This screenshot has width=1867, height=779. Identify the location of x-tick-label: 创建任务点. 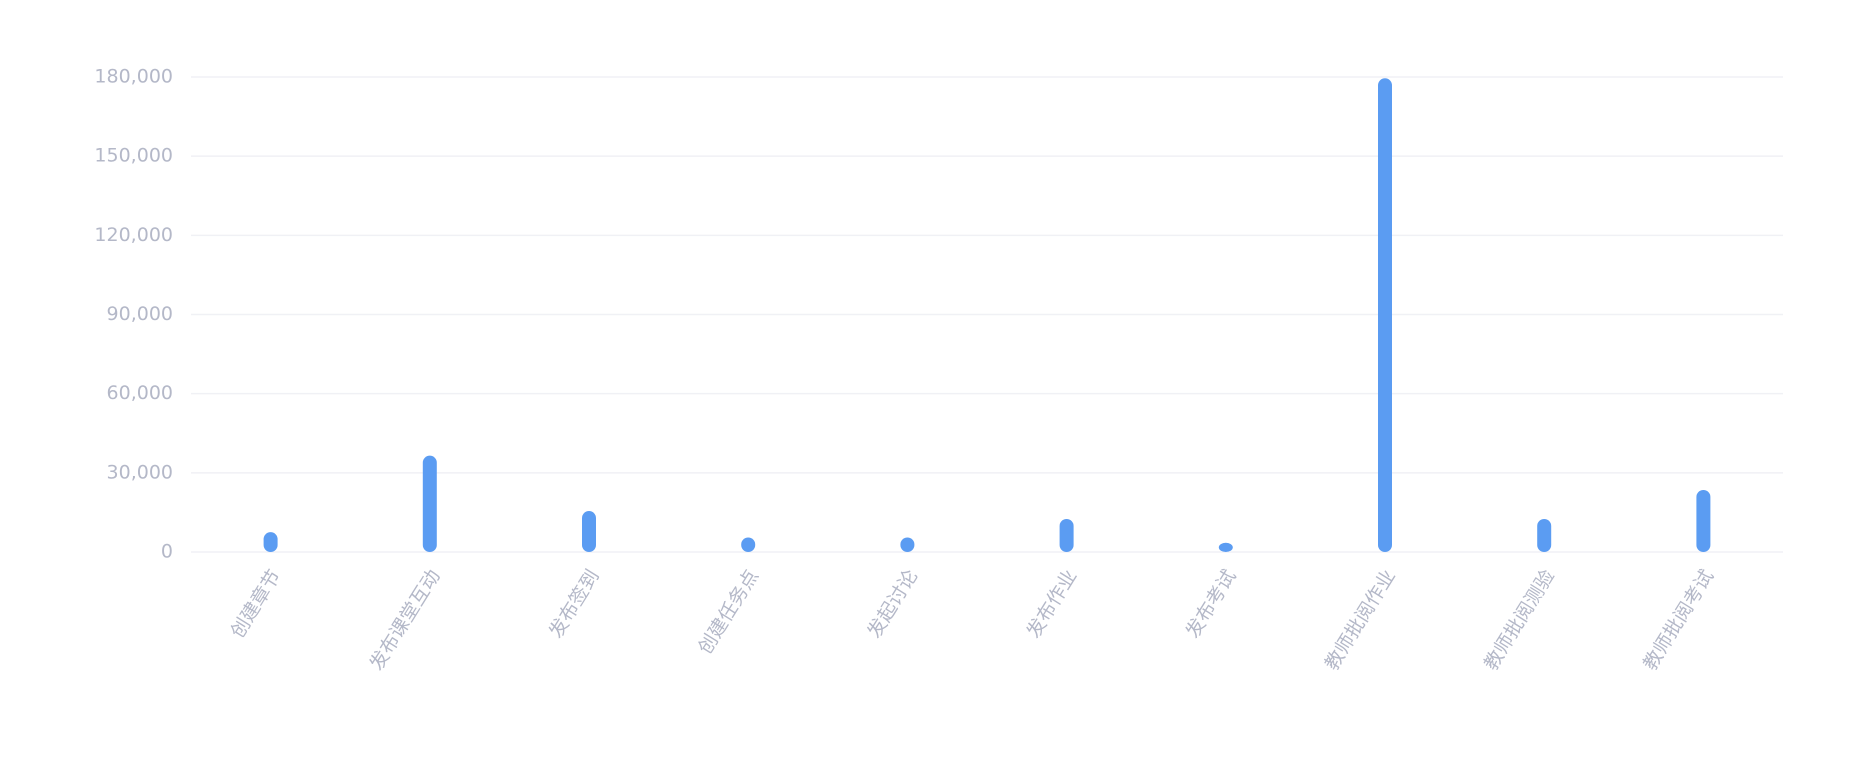
(728, 612).